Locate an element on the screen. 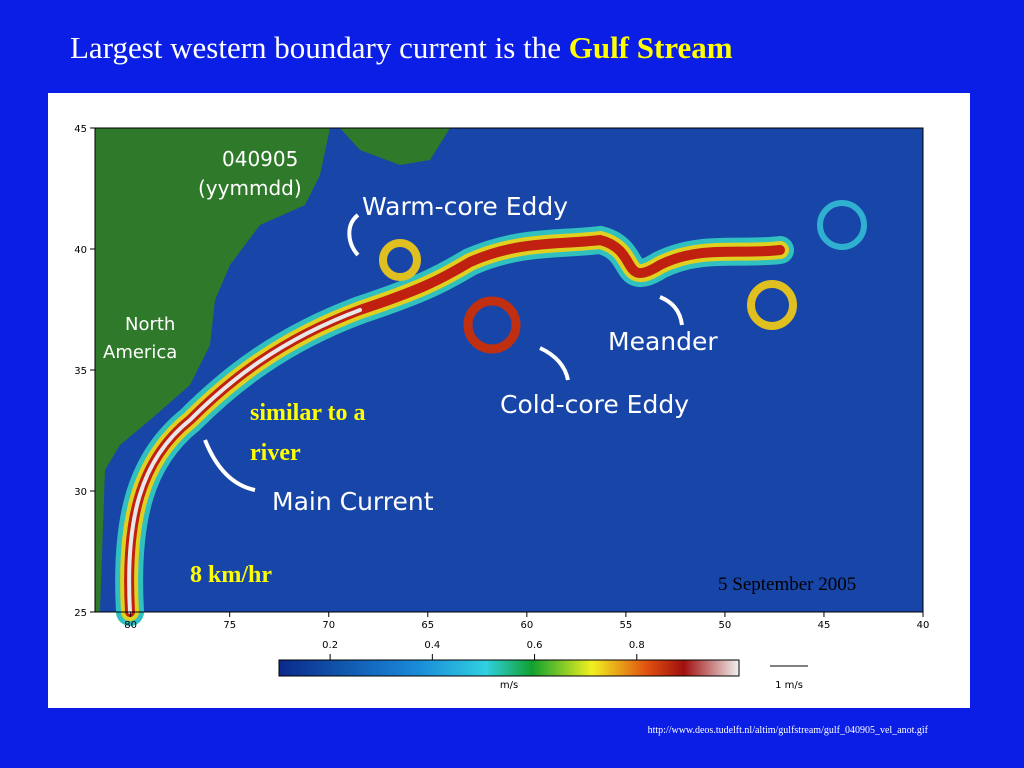 The image size is (1024, 768). region-label: America is located at coordinates (140, 352).